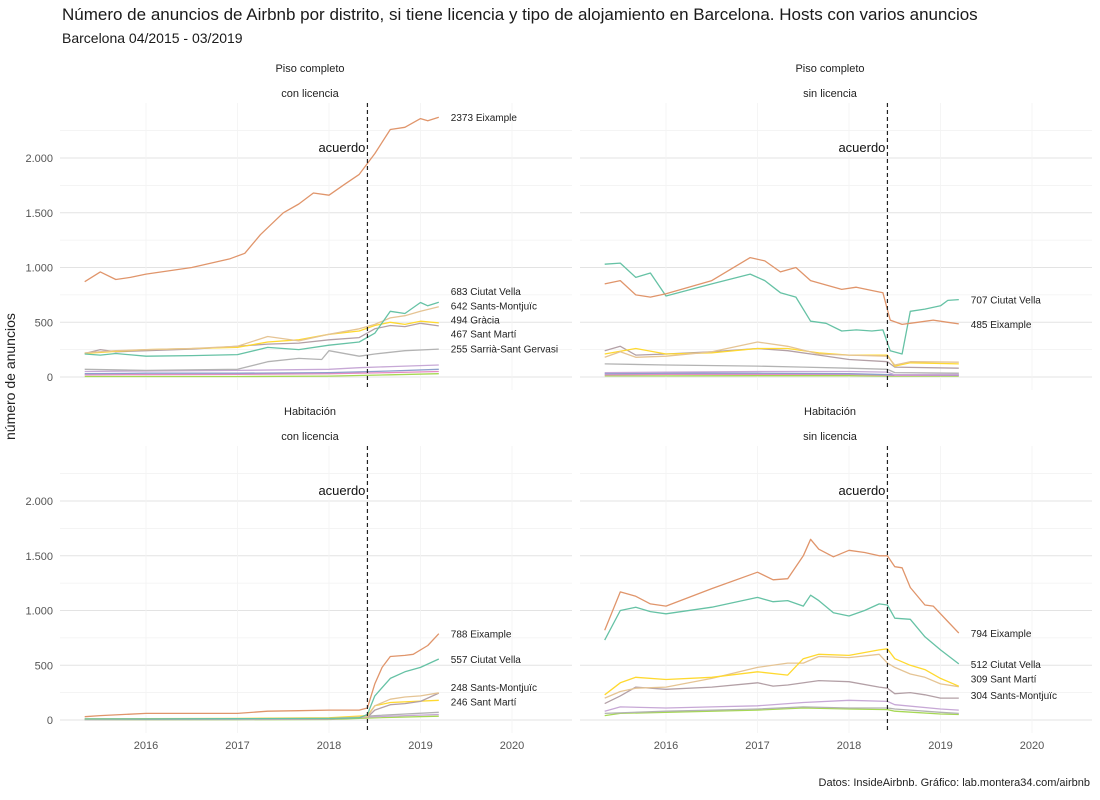 This screenshot has width=1100, height=800. I want to click on series-end-label: 707 Ciutat Vella, so click(1006, 301).